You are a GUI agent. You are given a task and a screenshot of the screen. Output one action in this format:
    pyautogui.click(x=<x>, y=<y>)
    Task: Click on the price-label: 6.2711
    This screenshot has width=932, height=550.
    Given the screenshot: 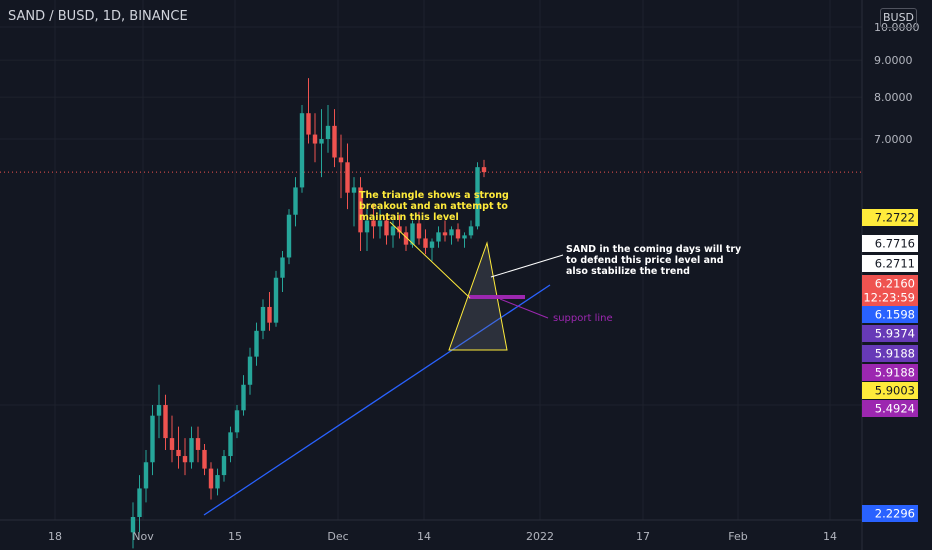 What is the action you would take?
    pyautogui.click(x=895, y=264)
    